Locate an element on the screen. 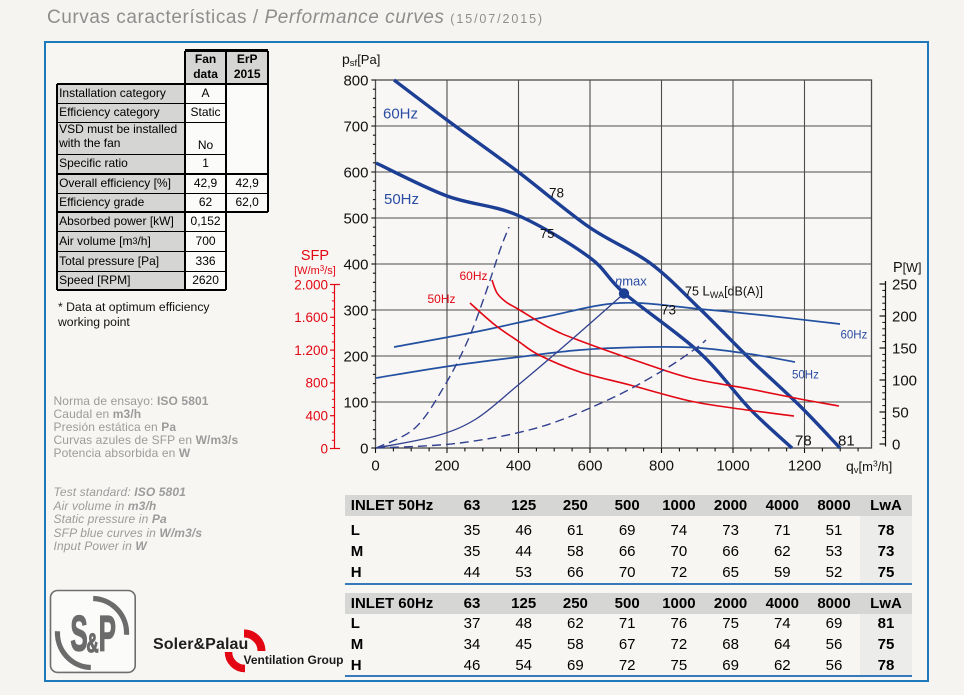 This screenshot has width=964, height=695. svg-text: 250 is located at coordinates (904, 284).